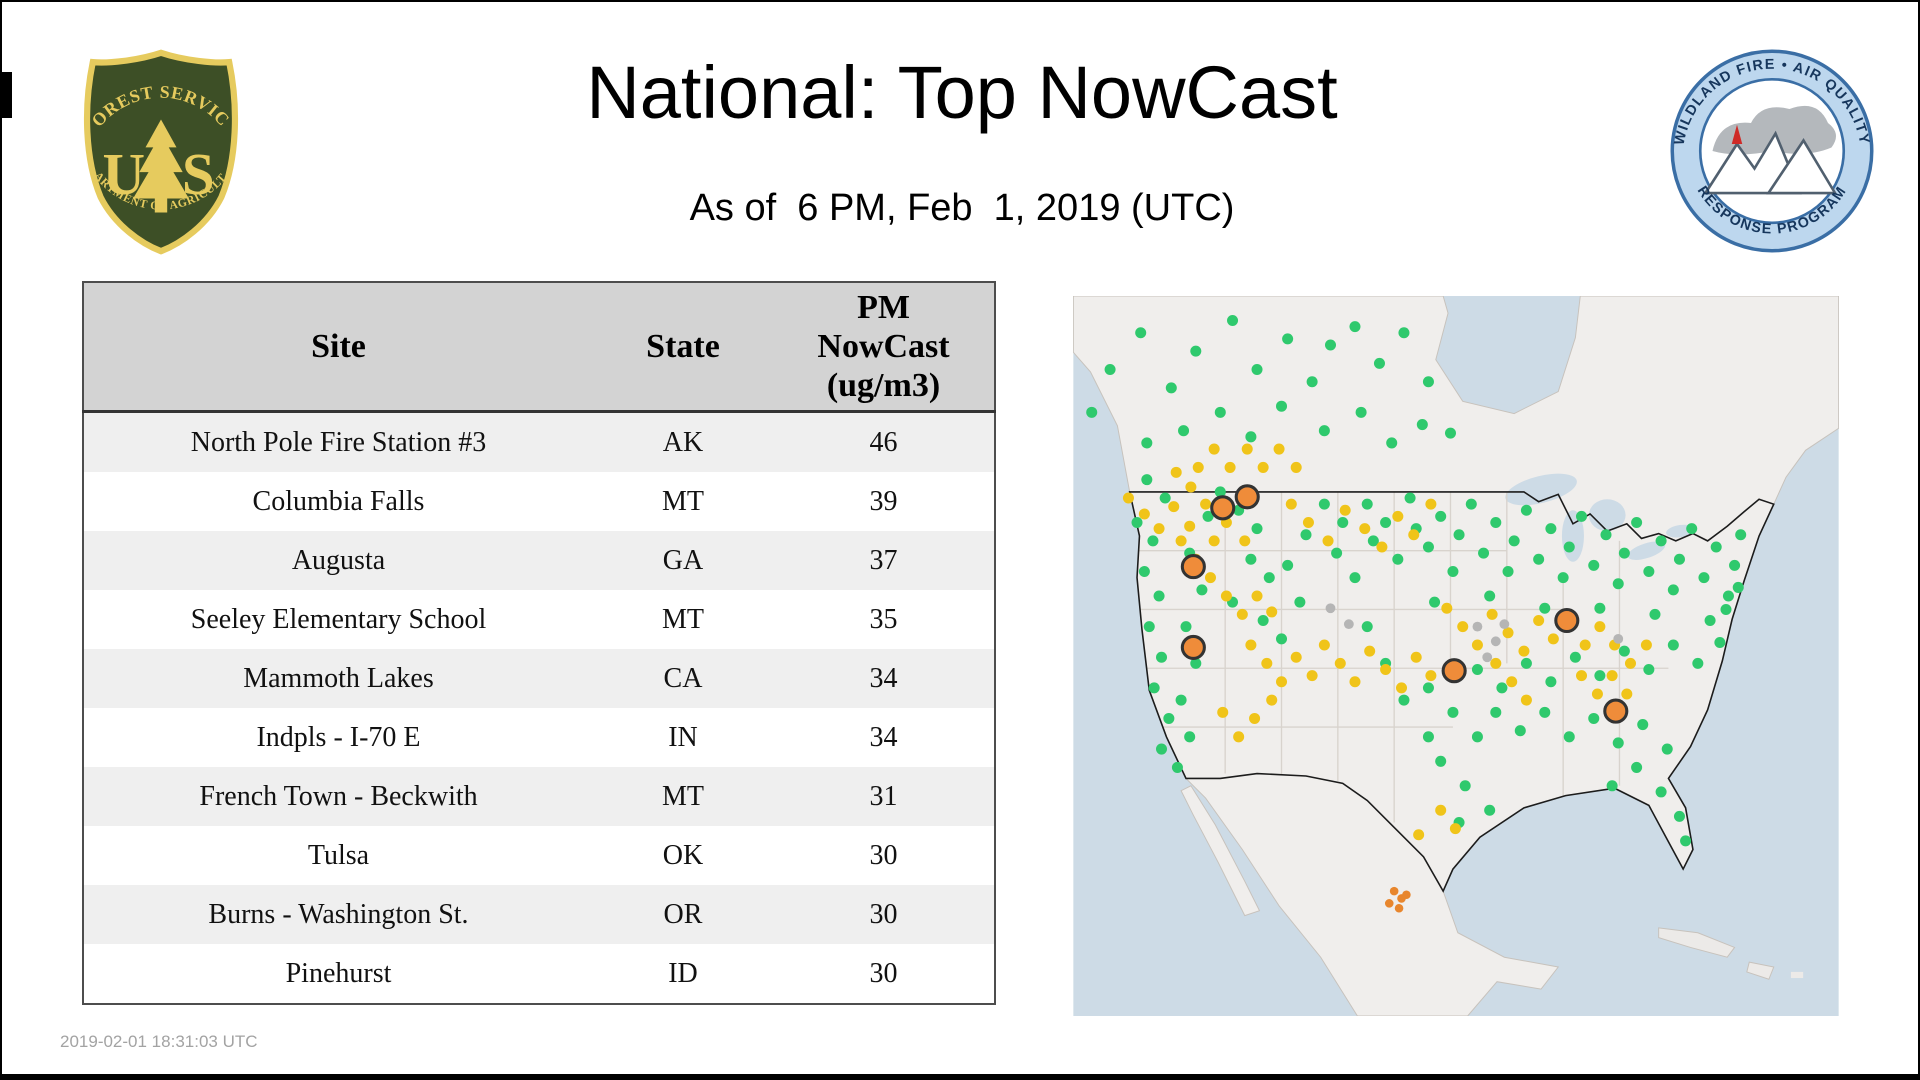  I want to click on table-row: North Pole Fire Station #3 AK 46, so click(539, 441).